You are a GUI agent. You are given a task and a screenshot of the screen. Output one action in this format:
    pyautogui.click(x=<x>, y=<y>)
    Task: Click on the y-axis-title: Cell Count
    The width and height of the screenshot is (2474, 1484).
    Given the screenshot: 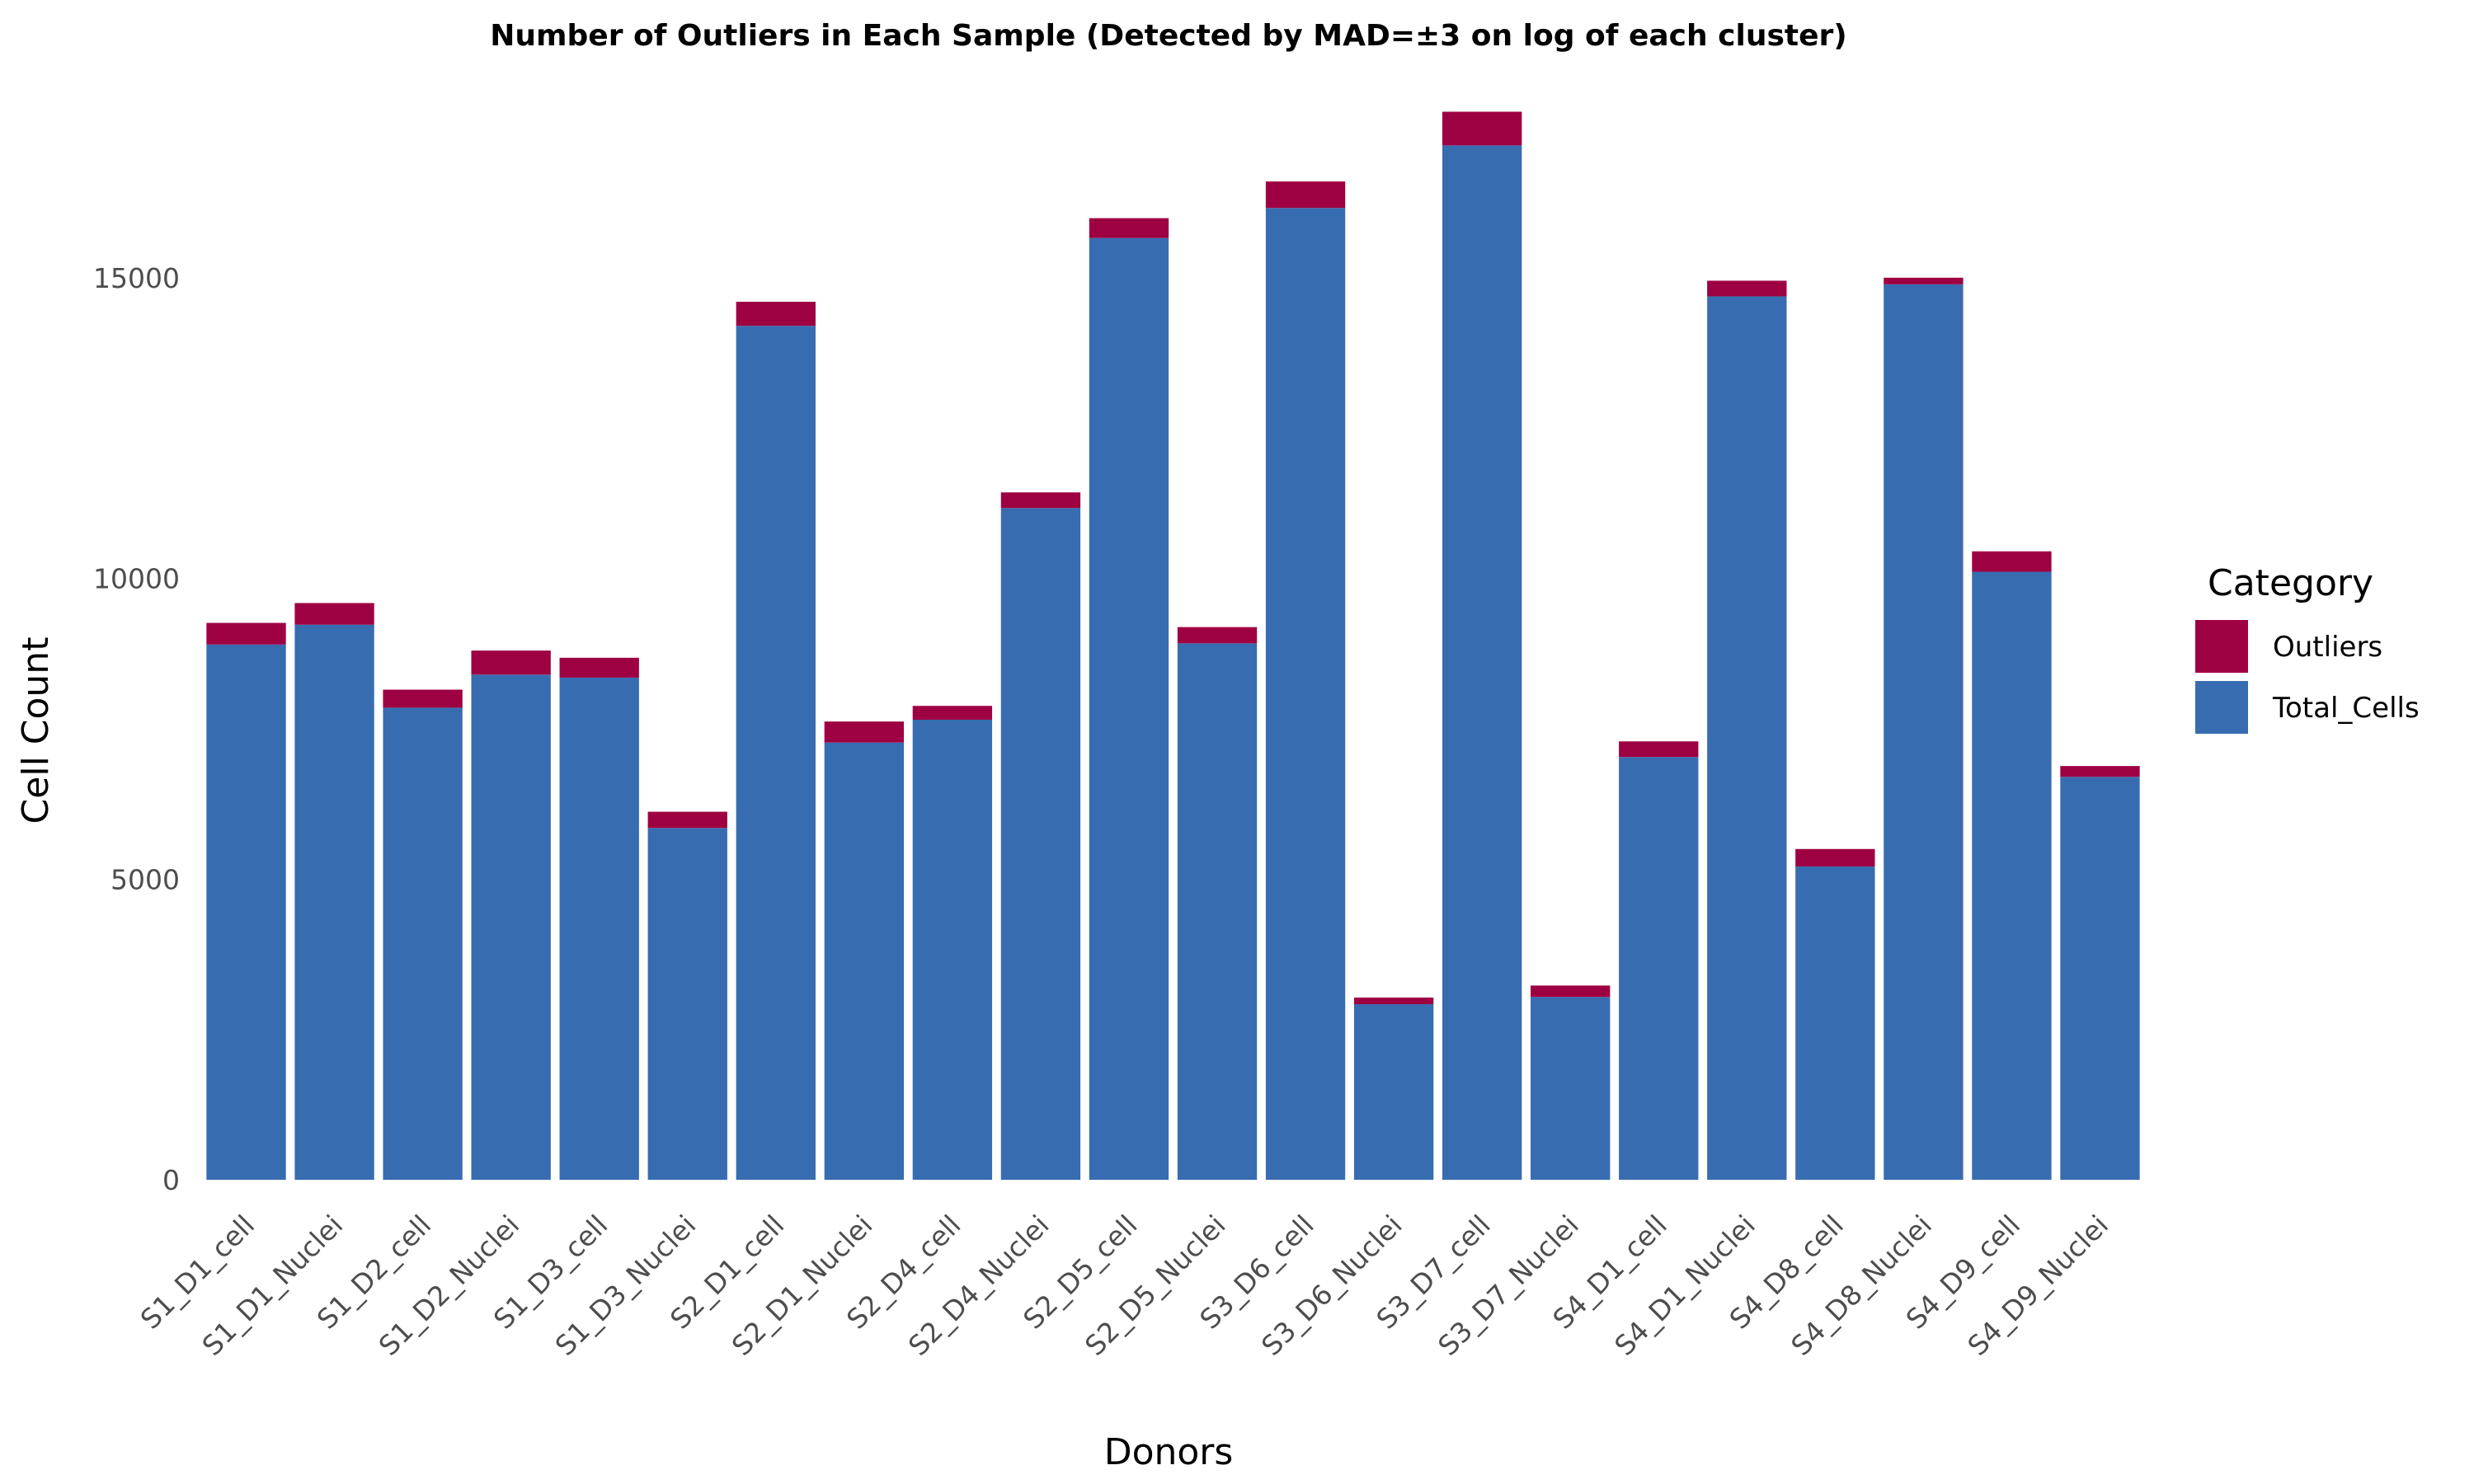 What is the action you would take?
    pyautogui.click(x=36, y=730)
    